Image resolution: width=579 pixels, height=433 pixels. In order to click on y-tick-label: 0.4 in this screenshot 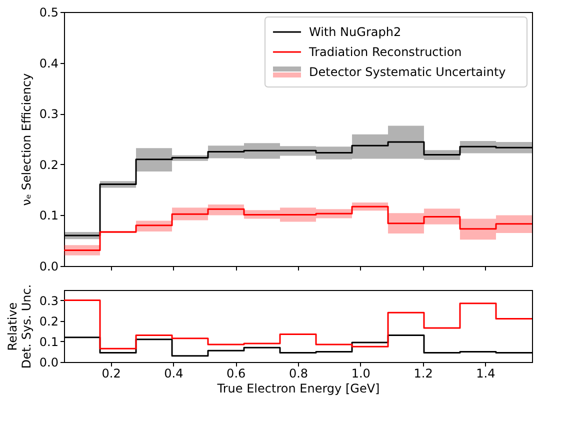, I will do `click(48, 63)`.